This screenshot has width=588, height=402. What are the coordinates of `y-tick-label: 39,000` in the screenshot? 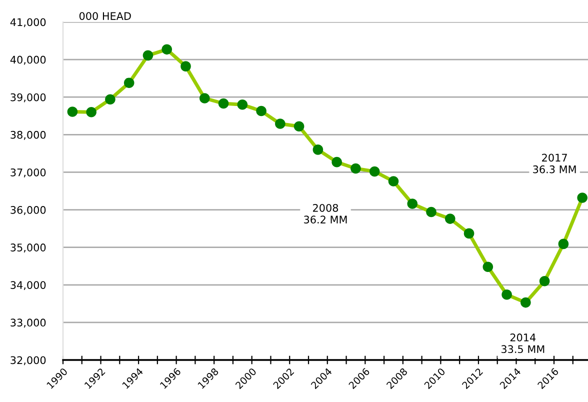 It's located at (28, 97).